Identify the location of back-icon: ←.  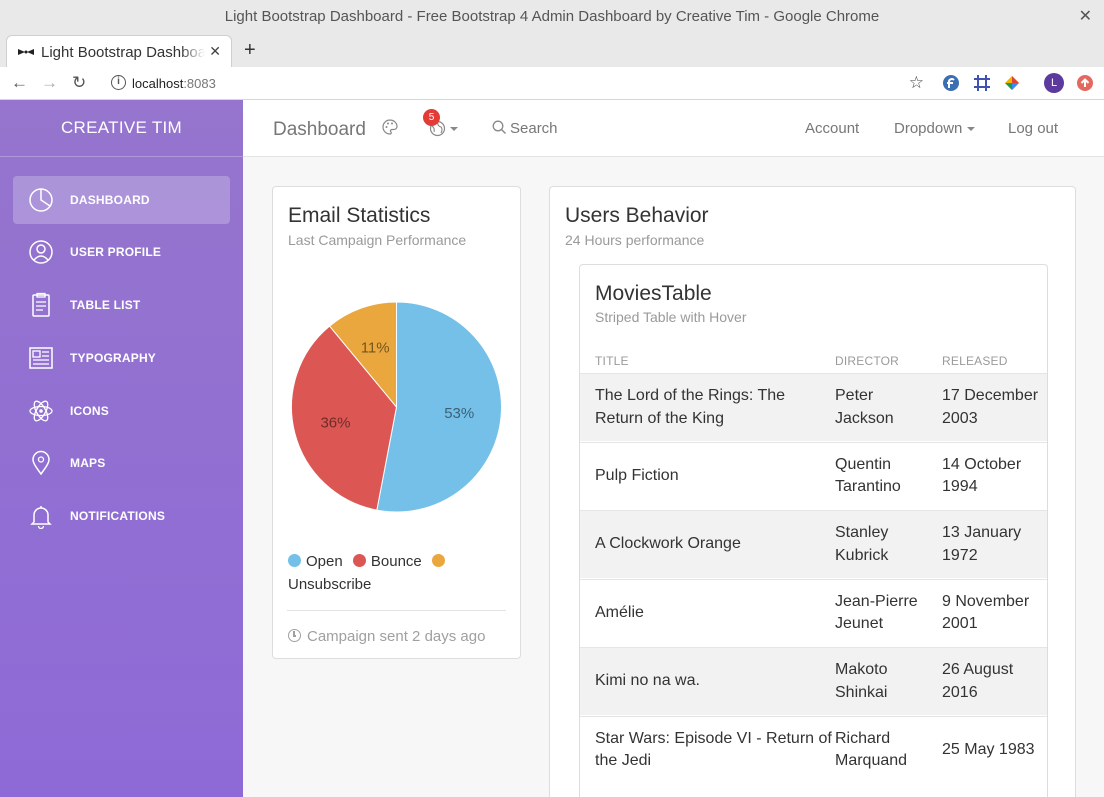
(19, 82).